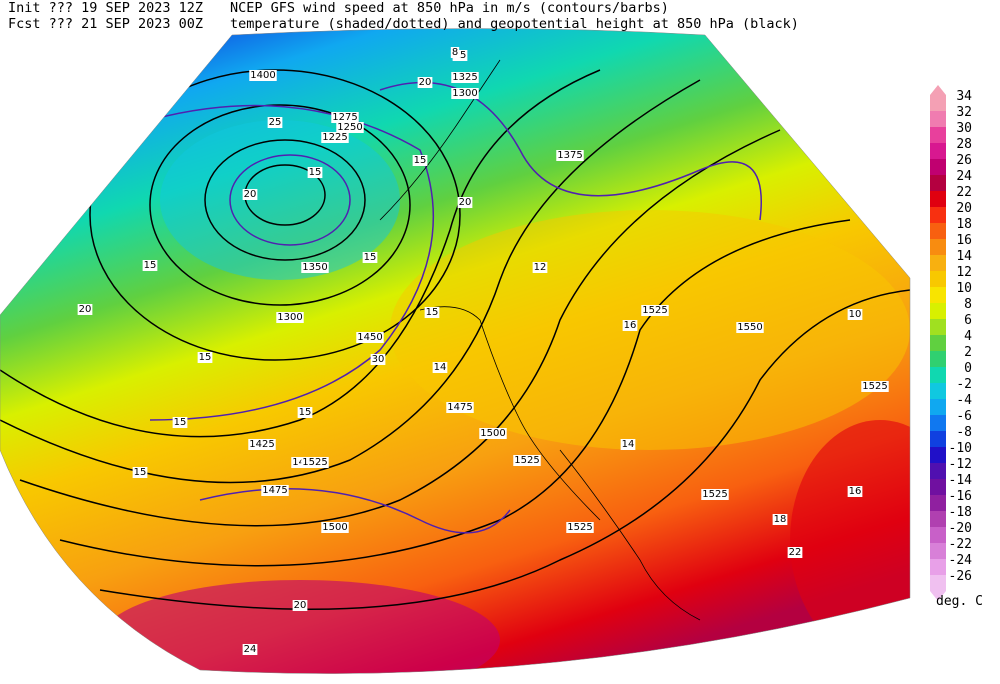  I want to click on contour-label: 1425, so click(261, 444).